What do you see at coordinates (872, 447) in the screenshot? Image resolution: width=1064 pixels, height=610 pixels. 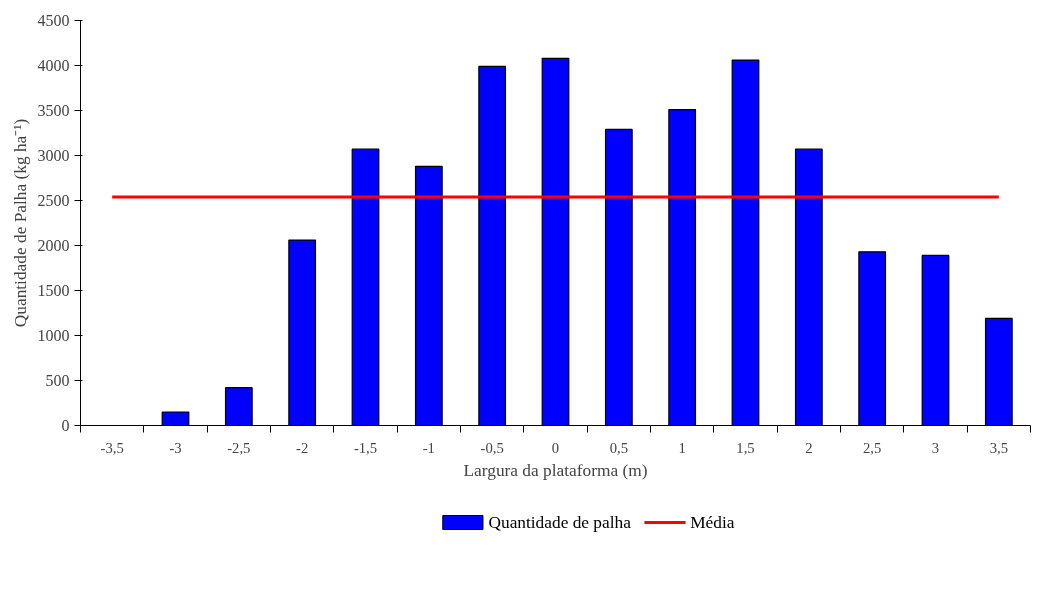 I see `x-tick-label: 2,5` at bounding box center [872, 447].